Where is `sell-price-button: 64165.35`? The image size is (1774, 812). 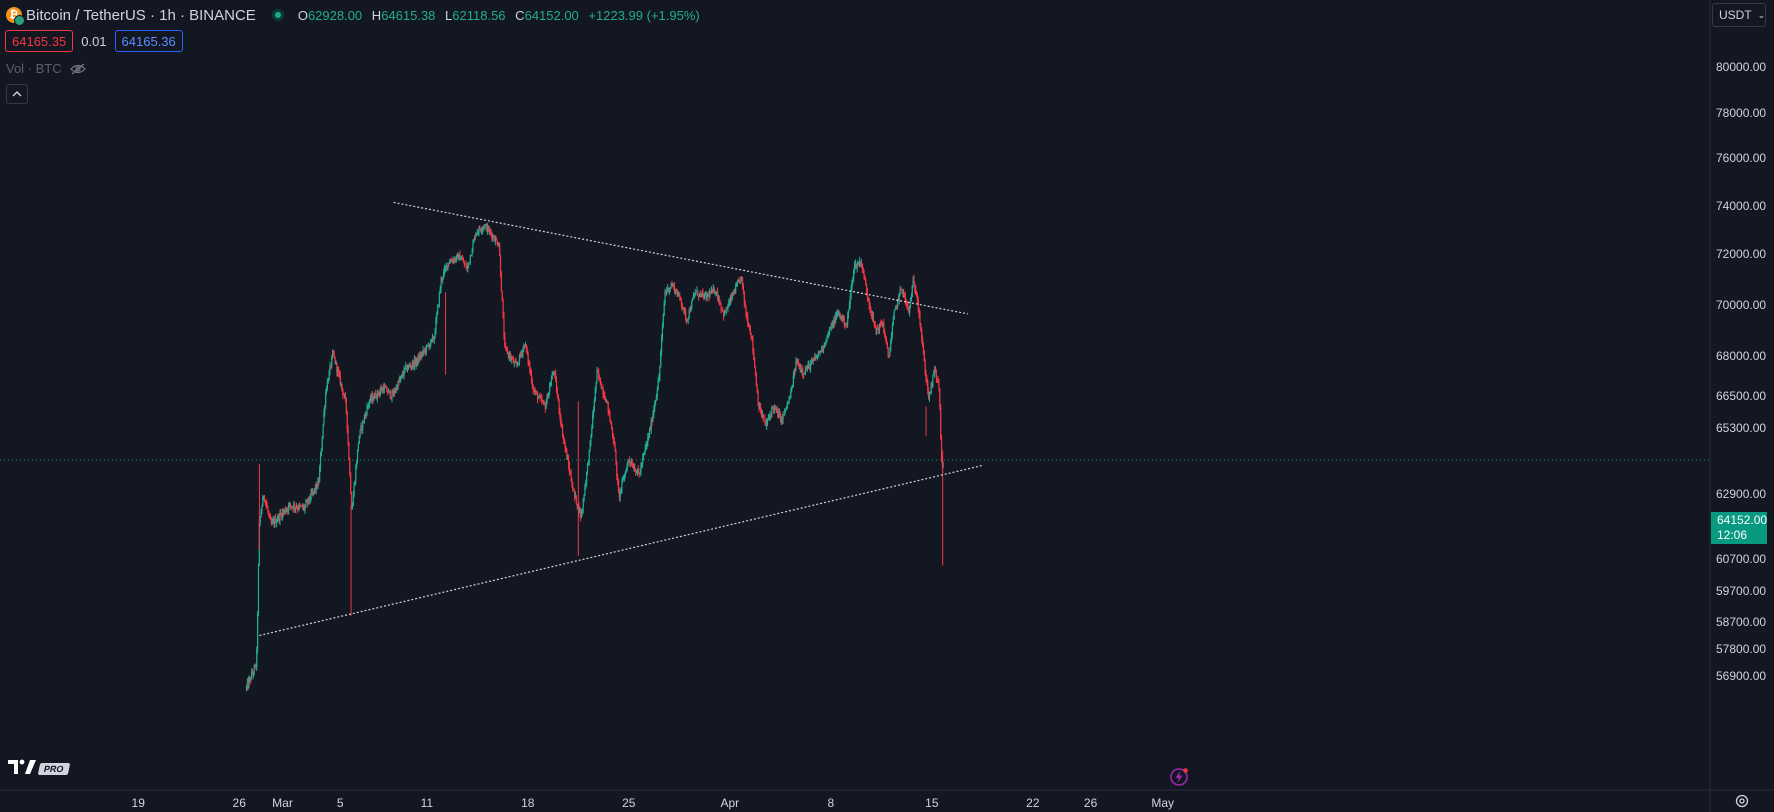 sell-price-button: 64165.35 is located at coordinates (39, 41).